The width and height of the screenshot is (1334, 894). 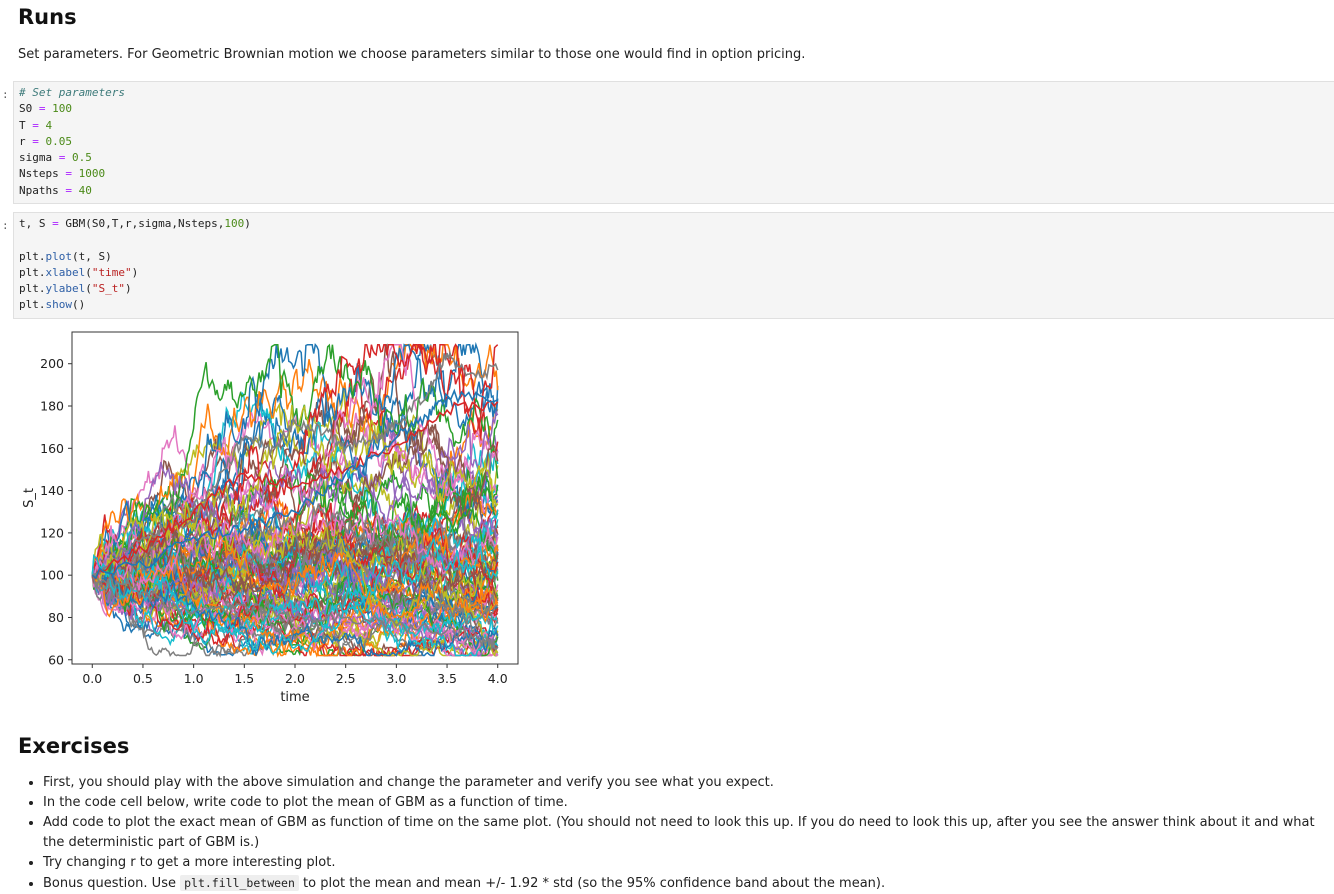 What do you see at coordinates (5, 94) in the screenshot?
I see `cell1-prompt: :` at bounding box center [5, 94].